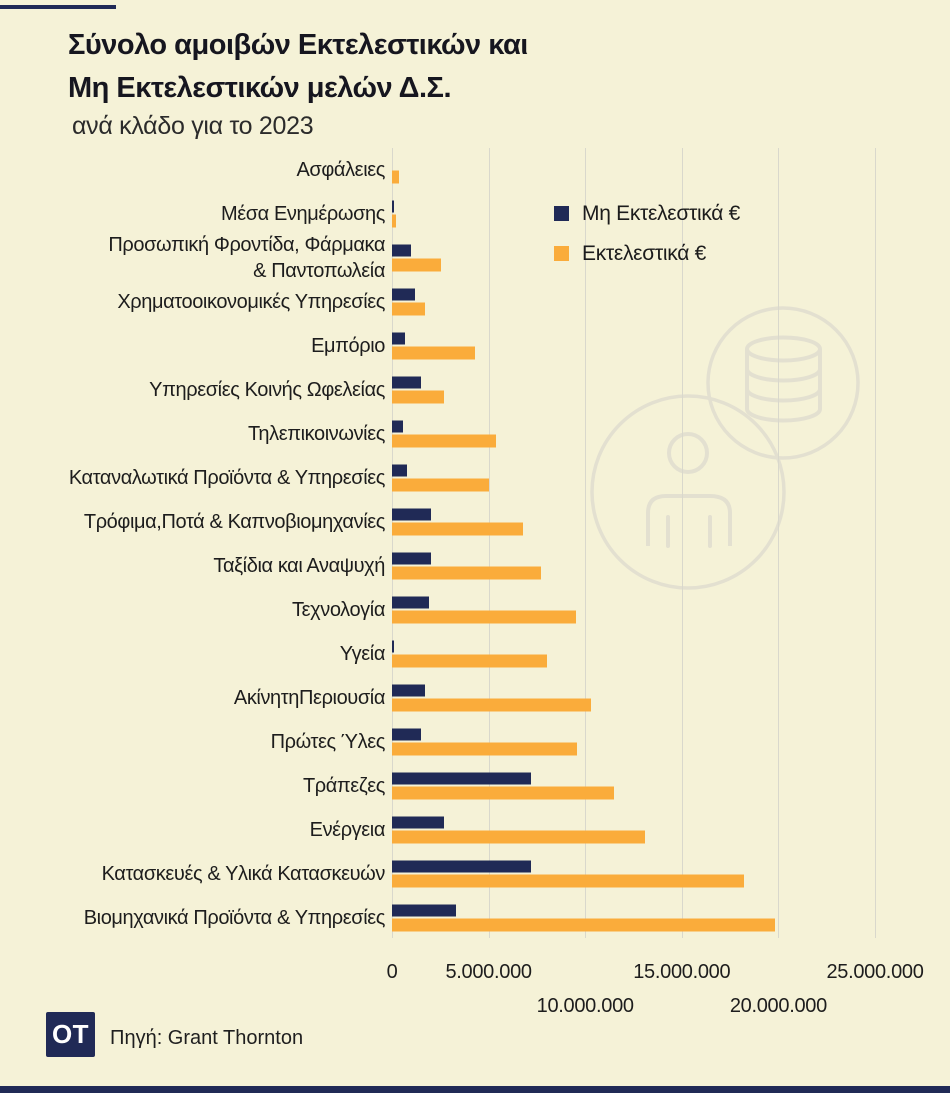  I want to click on category-row: Τεχνολογία, so click(475, 610).